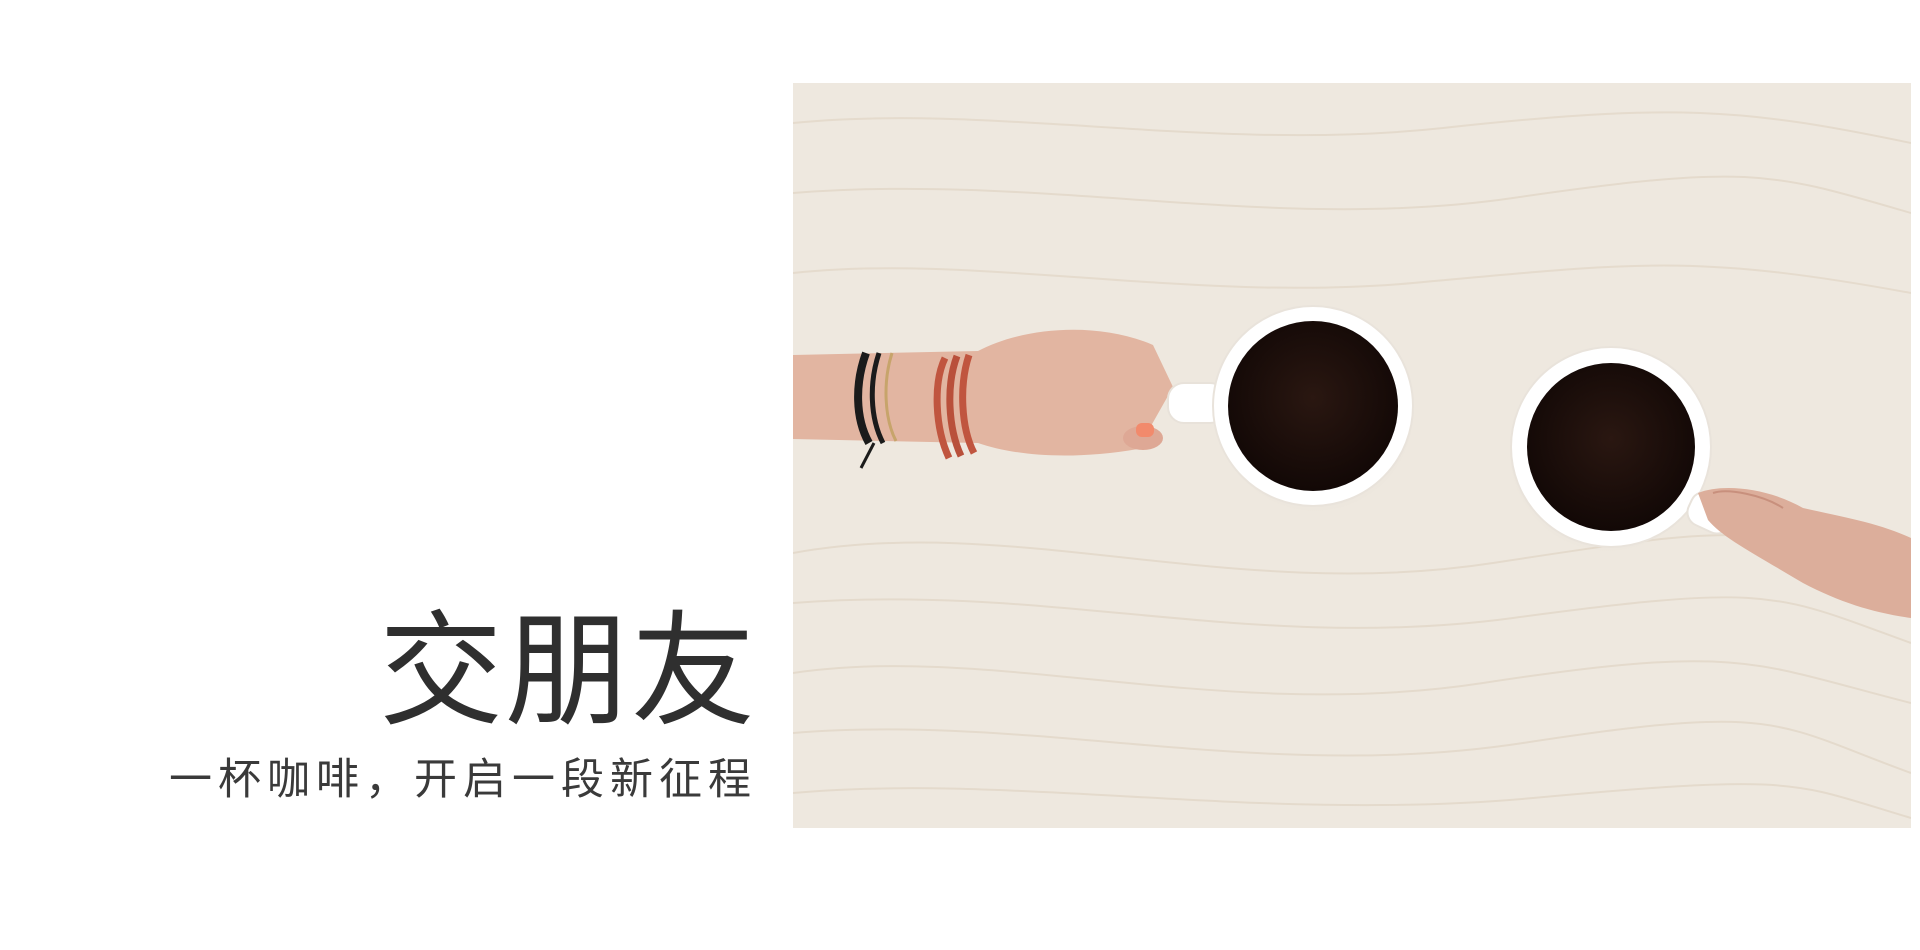 The width and height of the screenshot is (1920, 950). Describe the element at coordinates (1291, 409) in the screenshot. I see `left-coffee-cup` at that location.